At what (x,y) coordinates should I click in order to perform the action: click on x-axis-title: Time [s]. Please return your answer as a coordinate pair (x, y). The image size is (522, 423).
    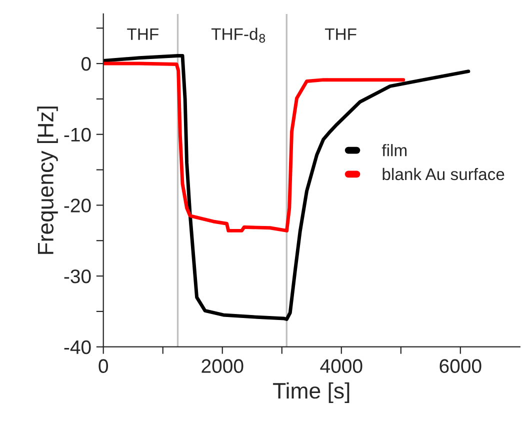
    Looking at the image, I should click on (311, 393).